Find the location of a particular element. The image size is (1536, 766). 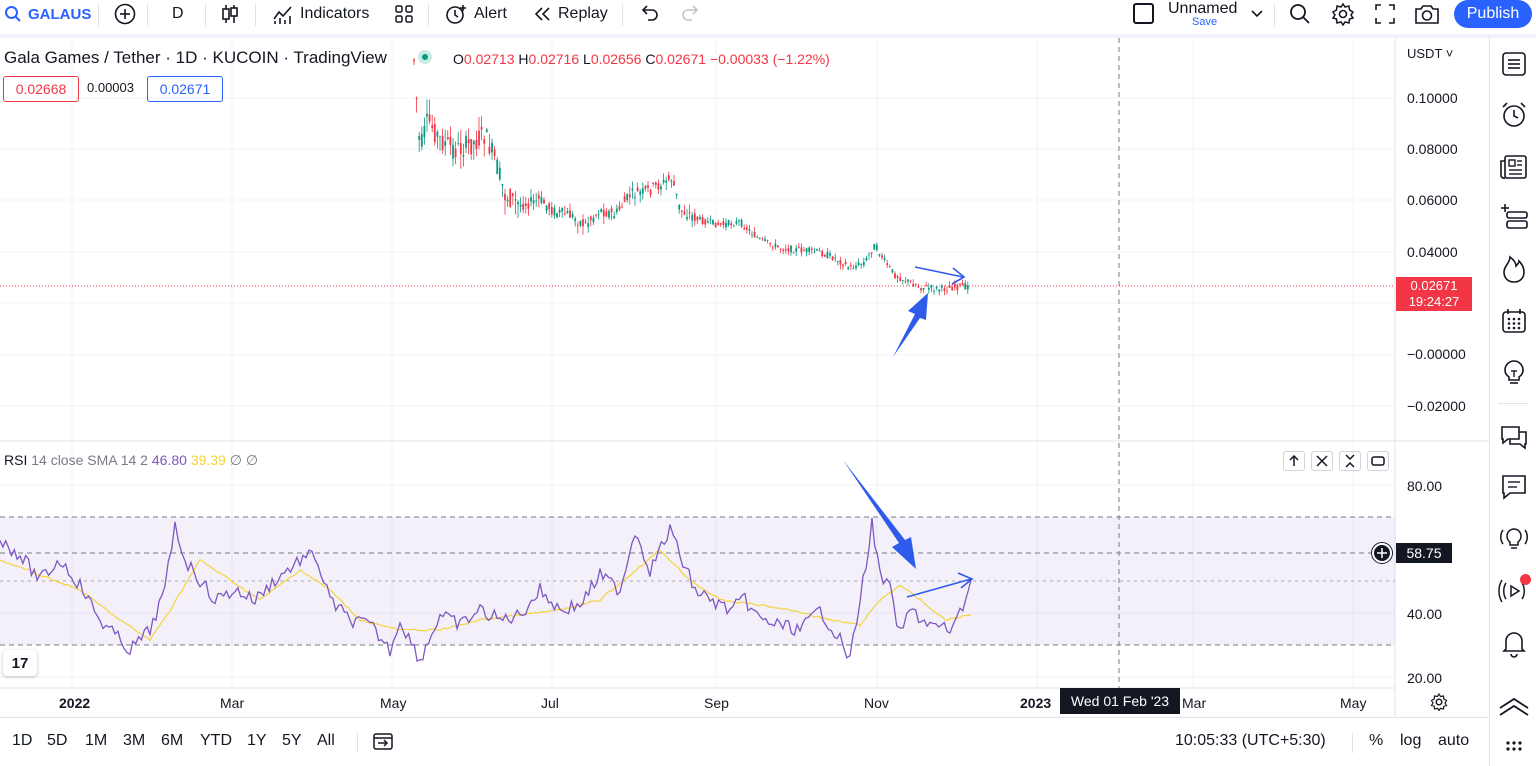

range-1d-button: 1D is located at coordinates (22, 740).